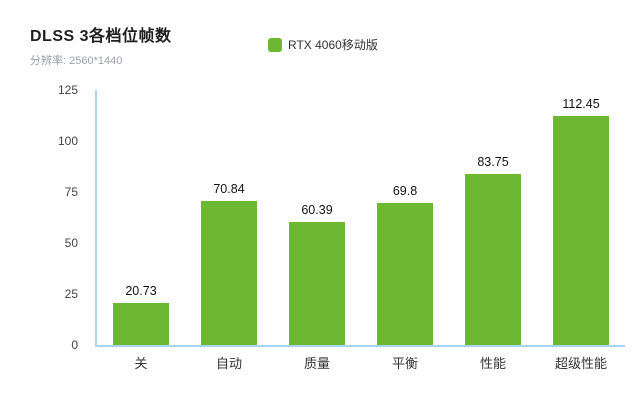 The height and width of the screenshot is (400, 640). What do you see at coordinates (71, 243) in the screenshot?
I see `y-tick-label: 50` at bounding box center [71, 243].